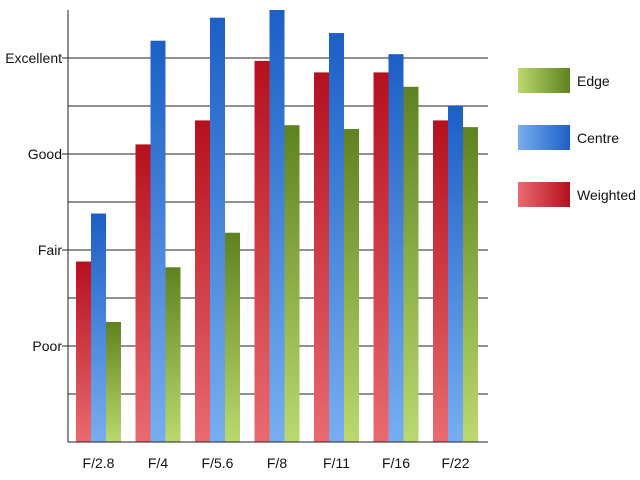 The height and width of the screenshot is (480, 640). What do you see at coordinates (336, 463) in the screenshot?
I see `x-tick-label: F/11` at bounding box center [336, 463].